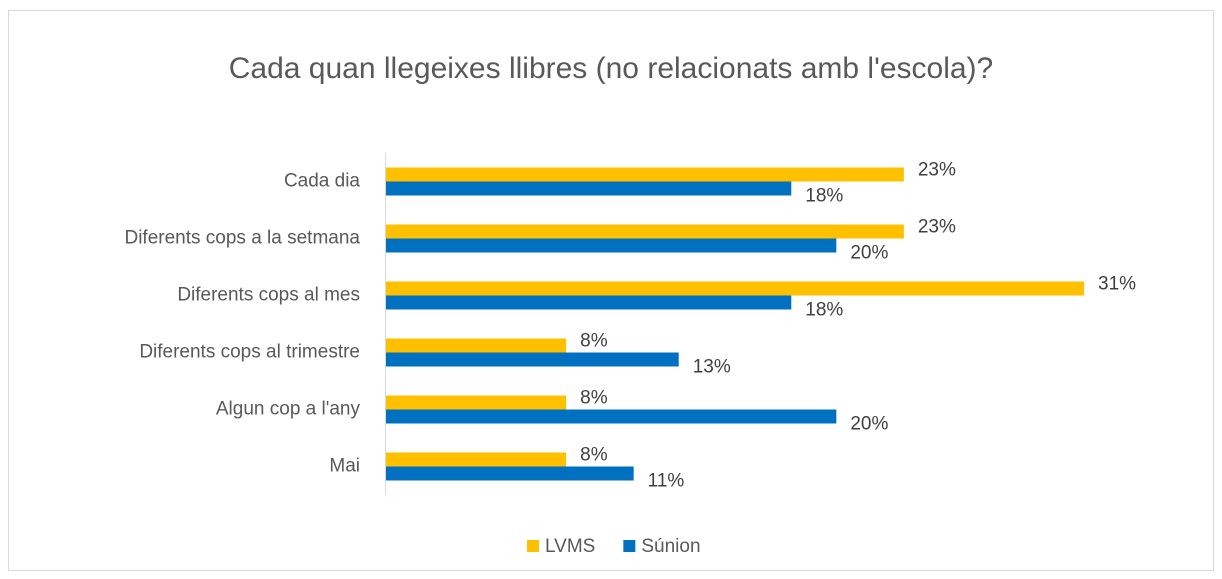  Describe the element at coordinates (712, 367) in the screenshot. I see `data-label: 13%` at that location.